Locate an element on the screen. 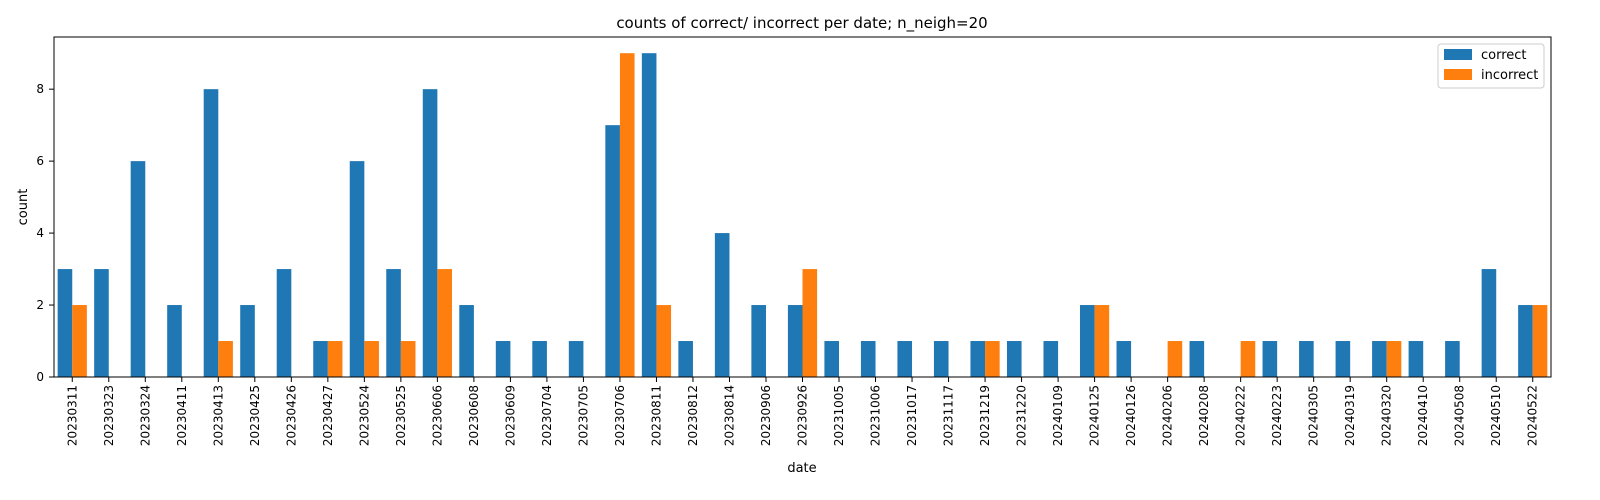 The image size is (1600, 500). x-tick-label: 20230524 is located at coordinates (364, 415).